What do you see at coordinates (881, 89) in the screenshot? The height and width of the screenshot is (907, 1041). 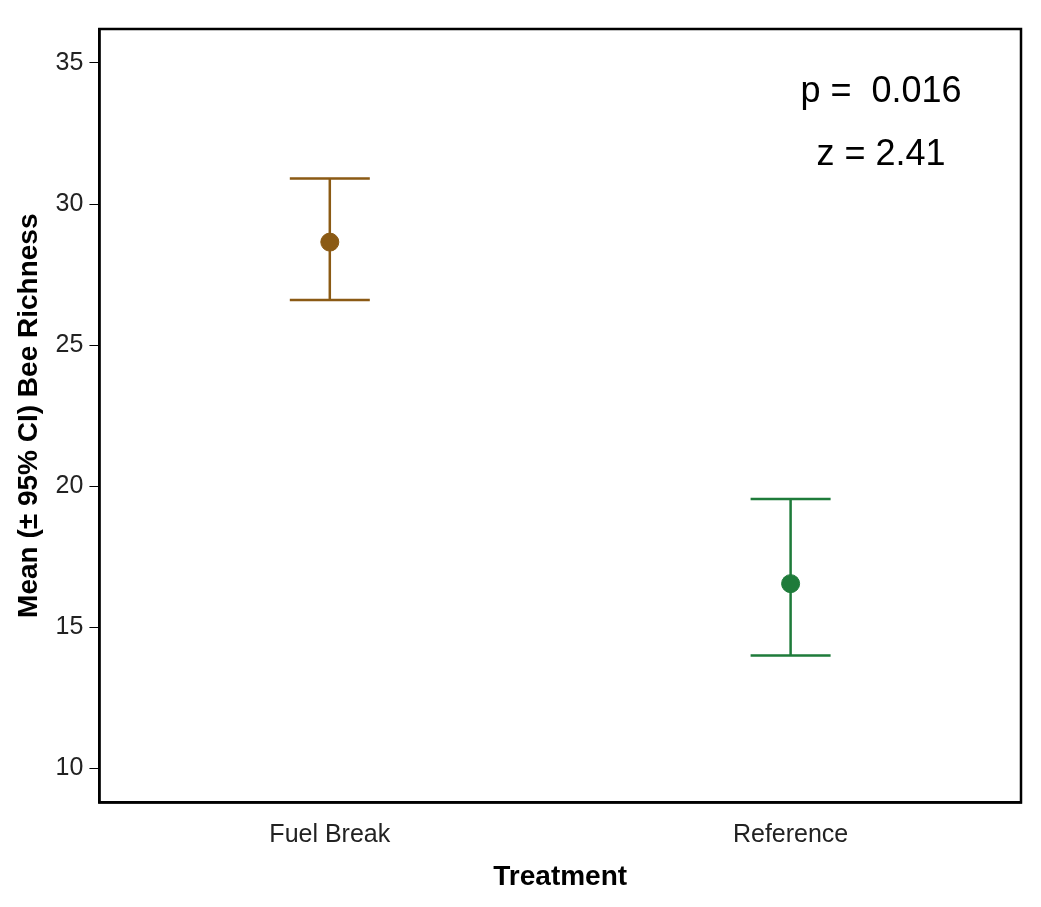 I see `annotation: p = 0.016` at bounding box center [881, 89].